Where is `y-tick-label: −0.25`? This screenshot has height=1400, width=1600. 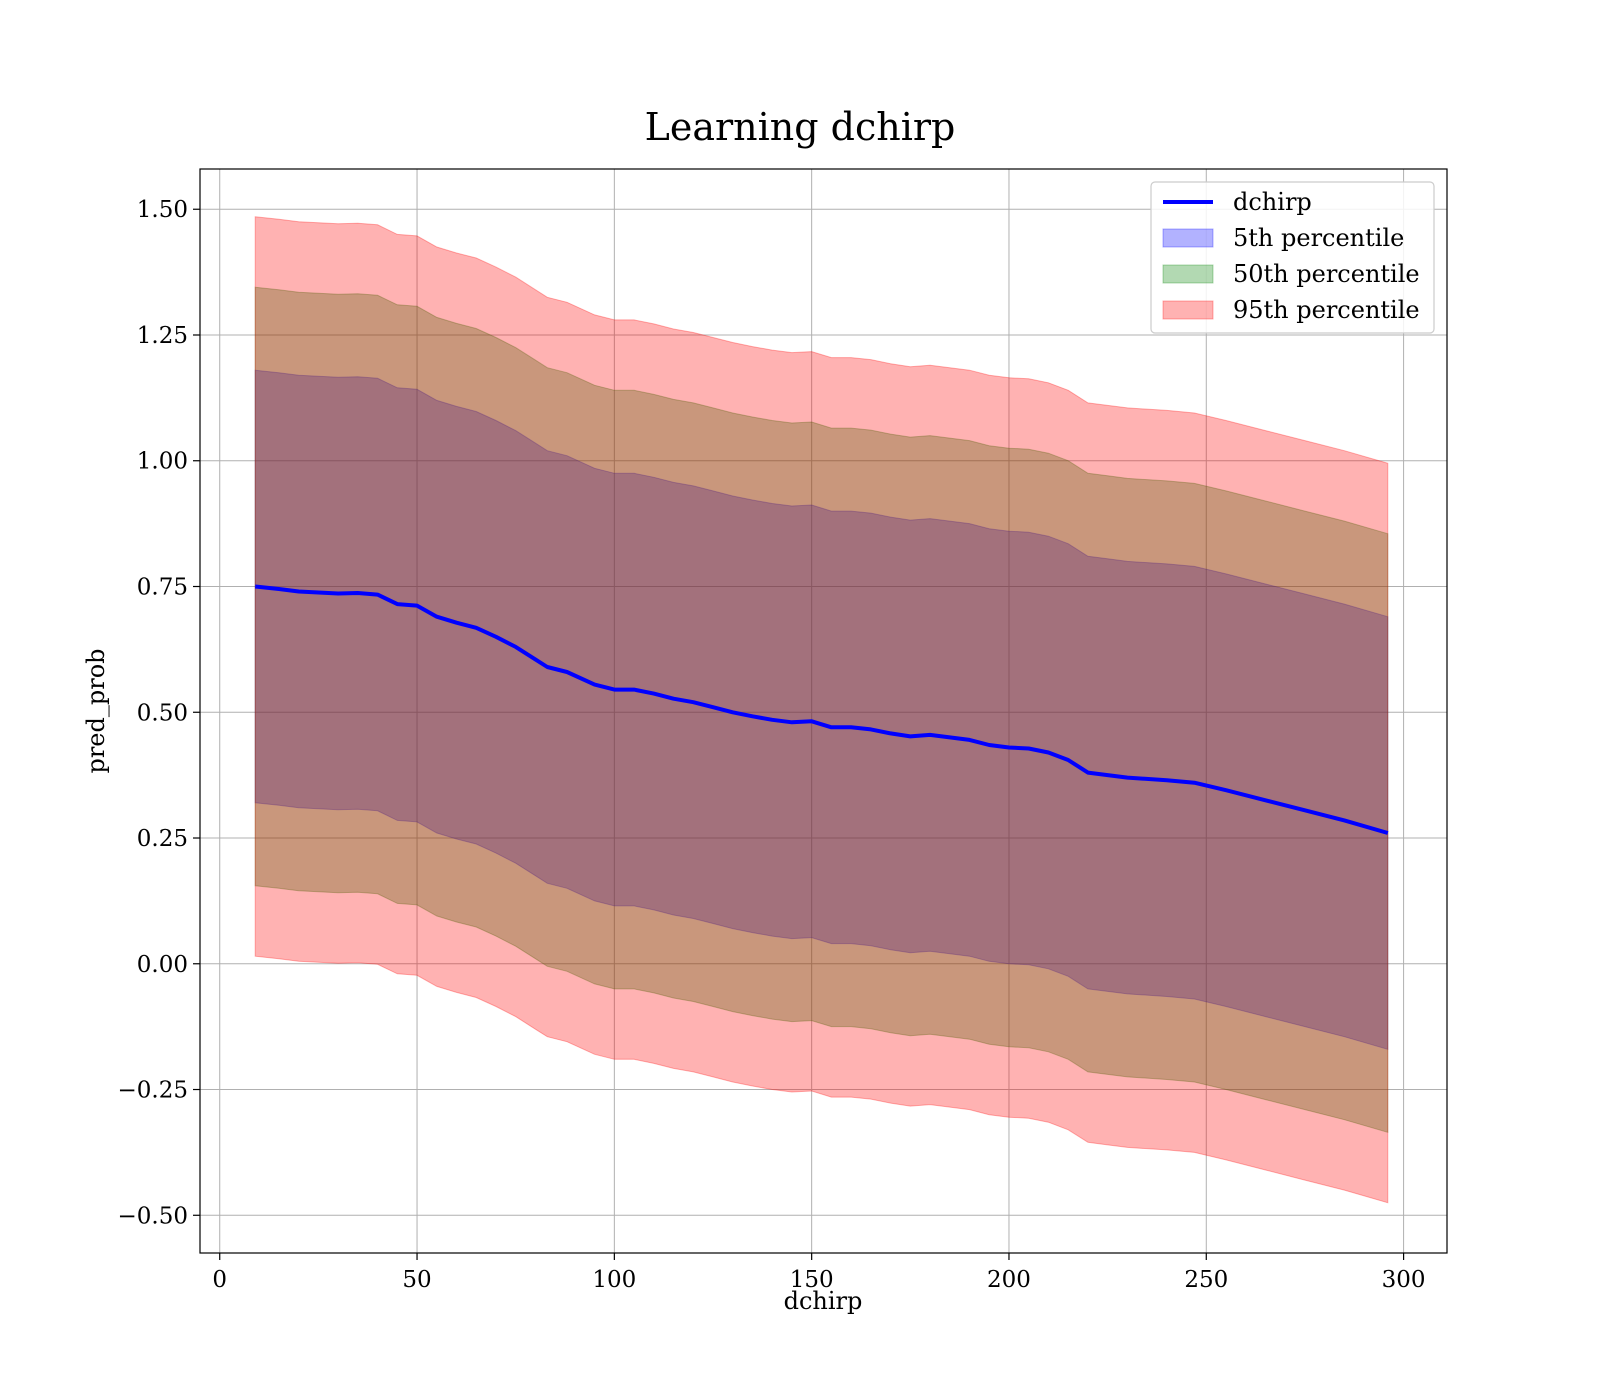 y-tick-label: −0.25 is located at coordinates (153, 1091).